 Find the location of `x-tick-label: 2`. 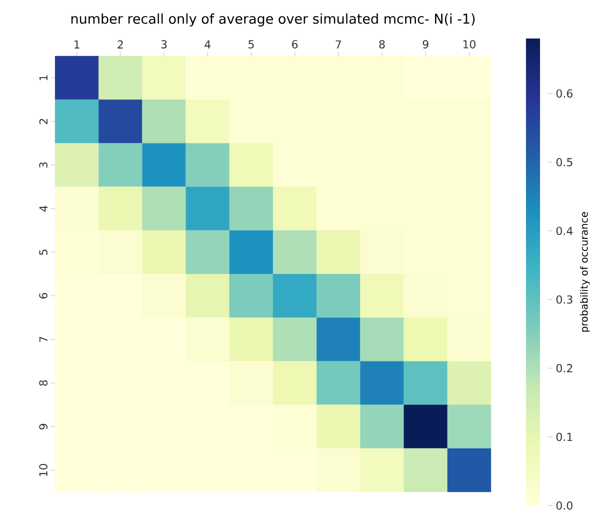

x-tick-label: 2 is located at coordinates (120, 44).